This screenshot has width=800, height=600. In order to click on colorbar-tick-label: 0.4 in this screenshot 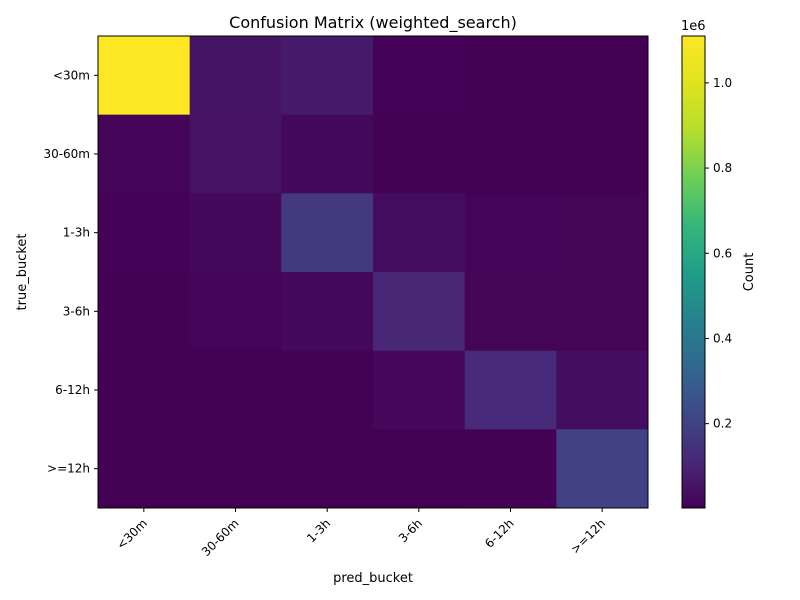, I will do `click(722, 338)`.